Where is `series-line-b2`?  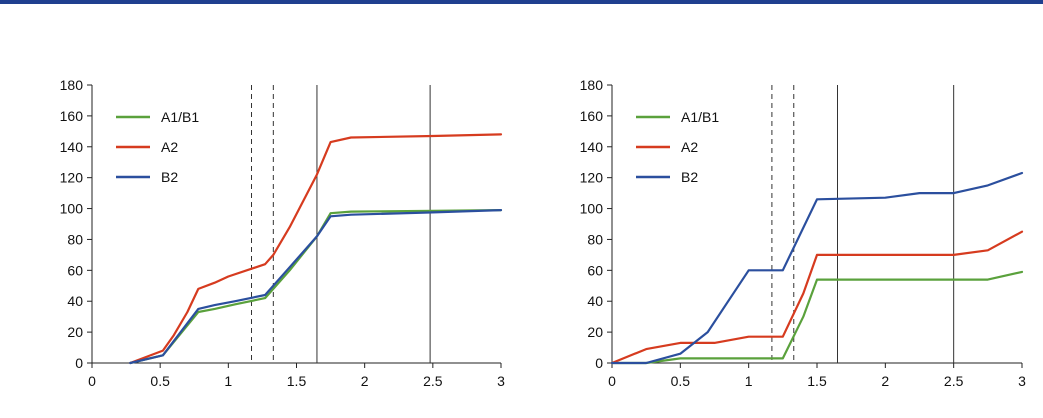 series-line-b2 is located at coordinates (316, 287).